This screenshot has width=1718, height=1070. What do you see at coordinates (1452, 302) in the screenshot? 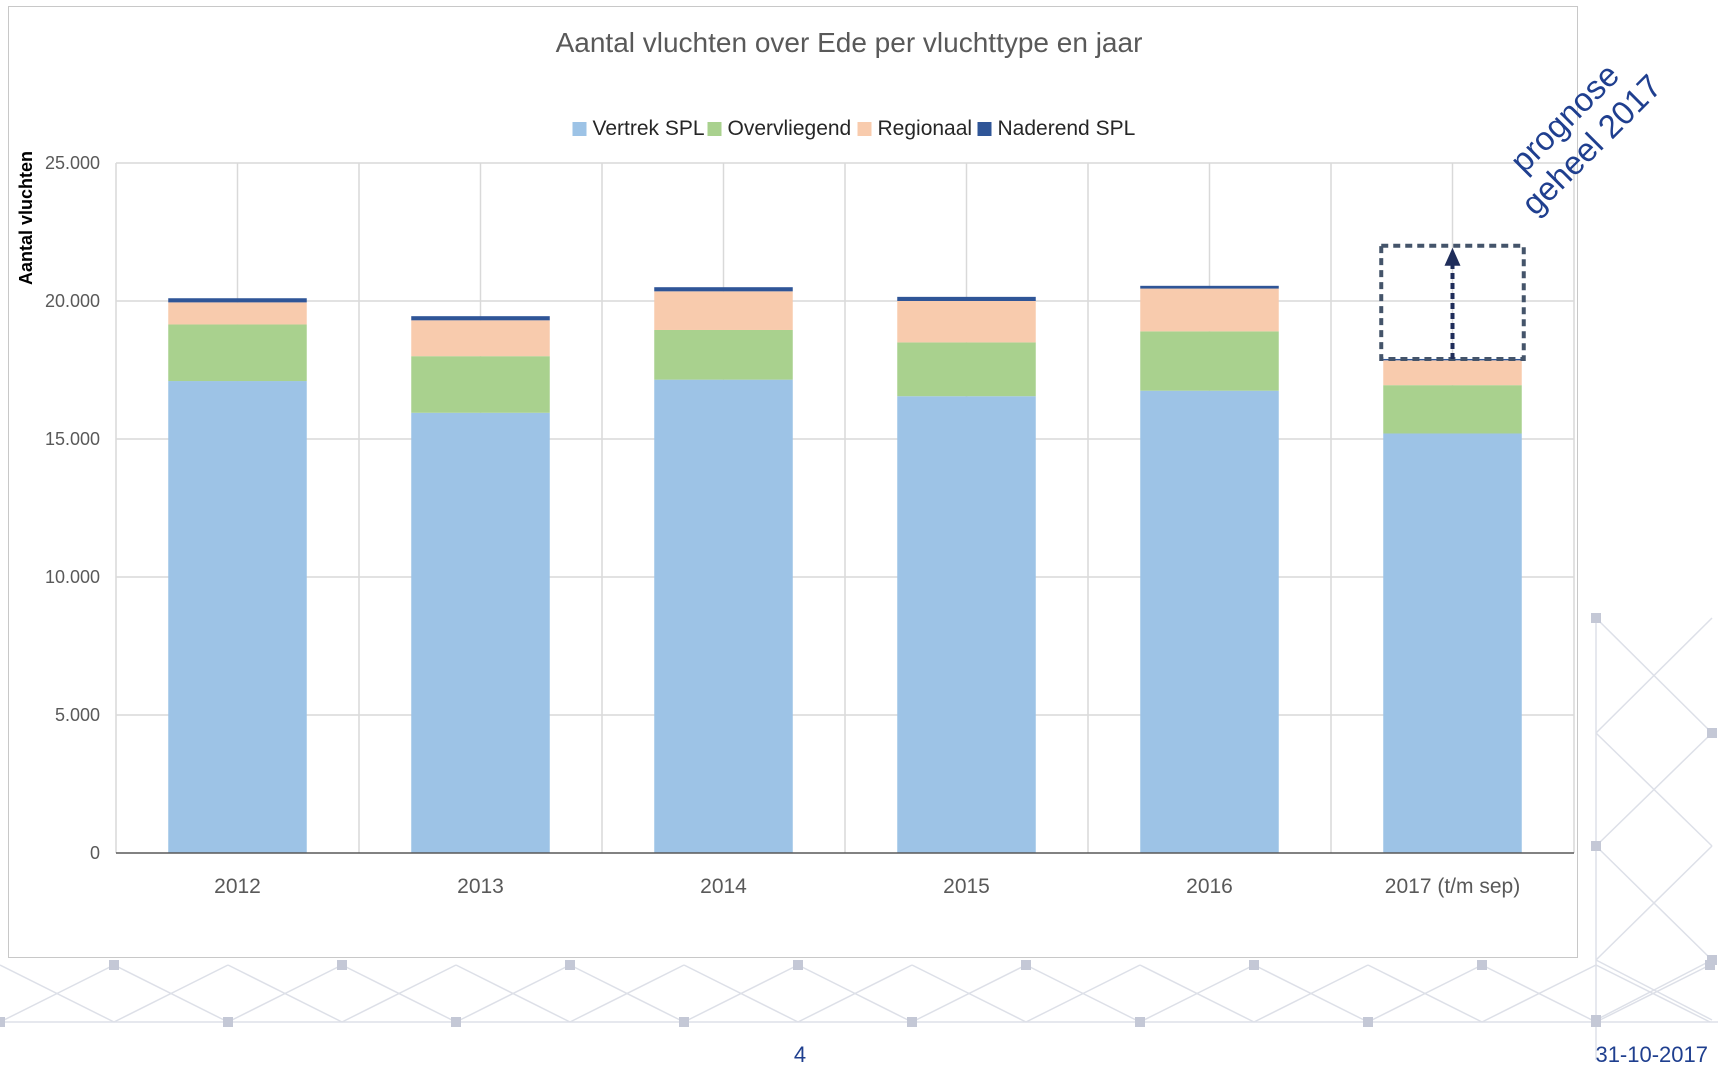
I see `forecast-box` at bounding box center [1452, 302].